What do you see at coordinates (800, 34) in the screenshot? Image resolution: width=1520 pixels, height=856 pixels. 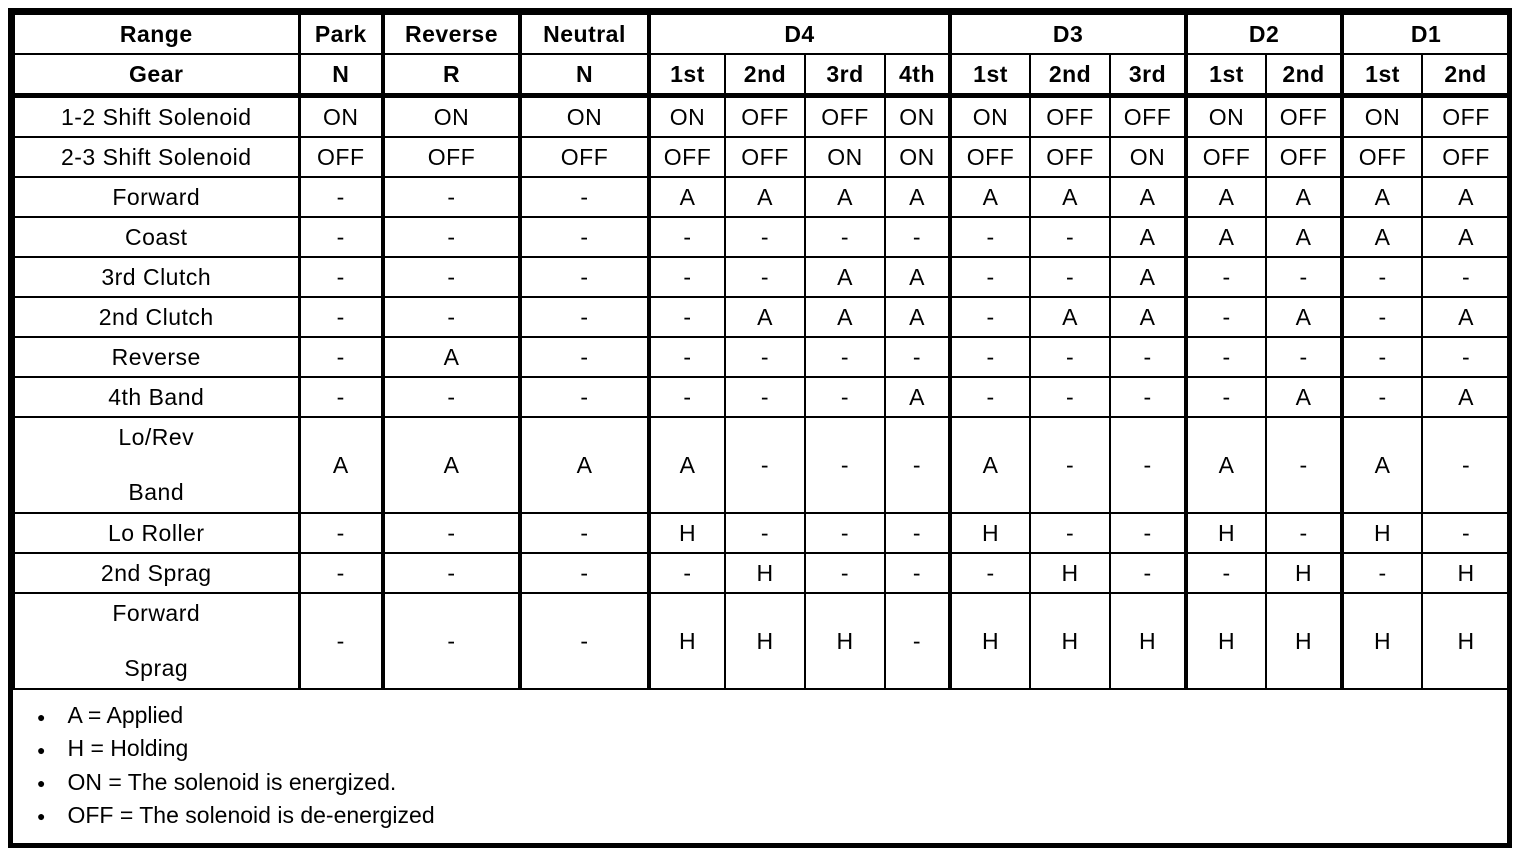 I see `range-group-d4: D4` at bounding box center [800, 34].